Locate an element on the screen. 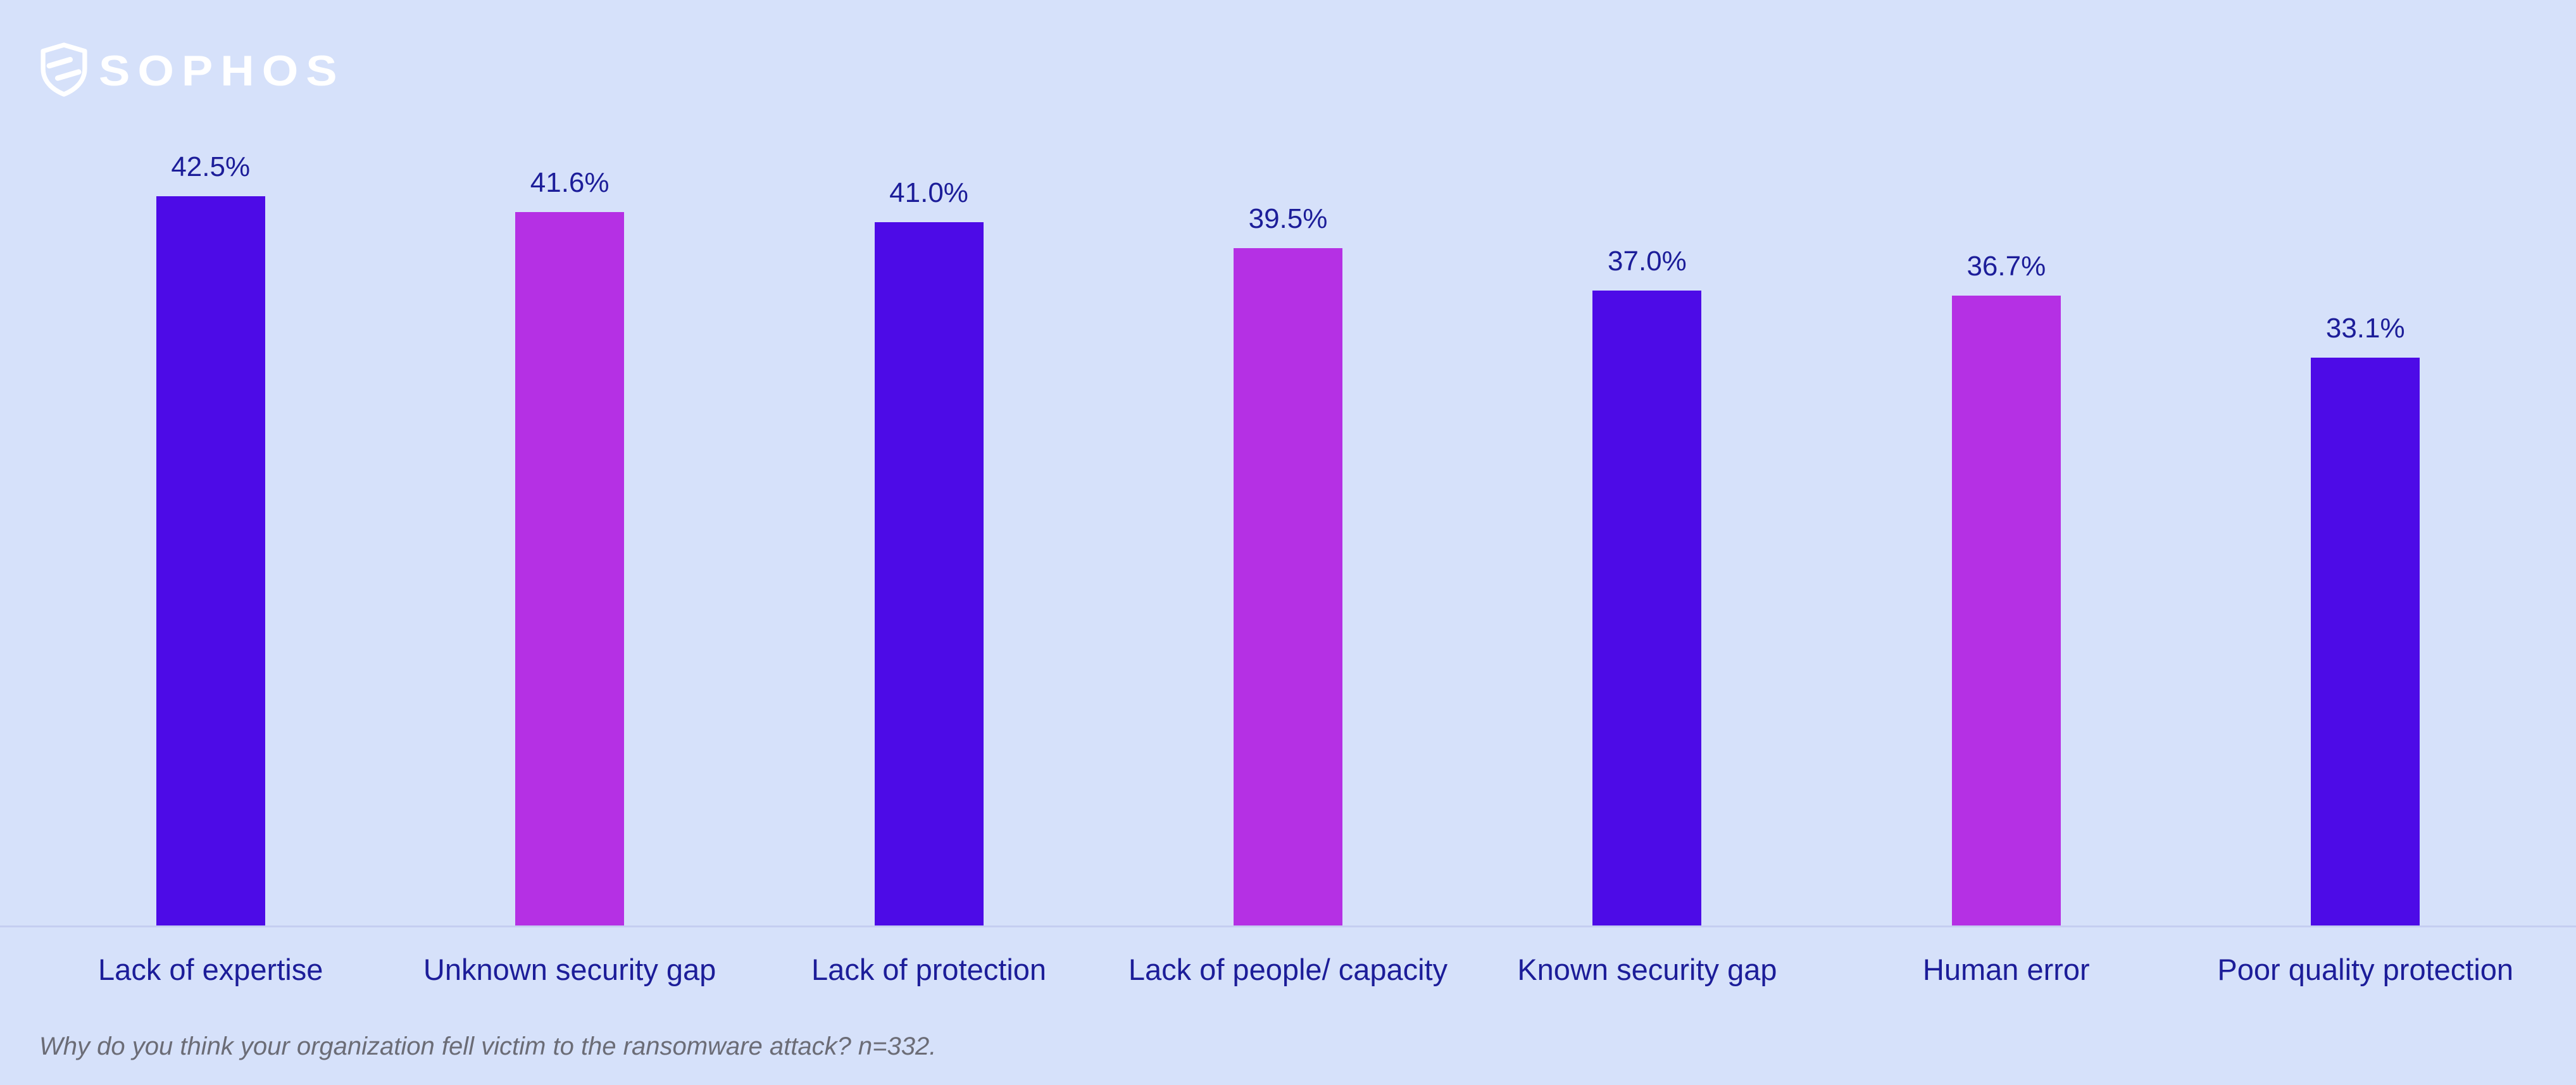  category-label: Lack of expertise is located at coordinates (210, 969).